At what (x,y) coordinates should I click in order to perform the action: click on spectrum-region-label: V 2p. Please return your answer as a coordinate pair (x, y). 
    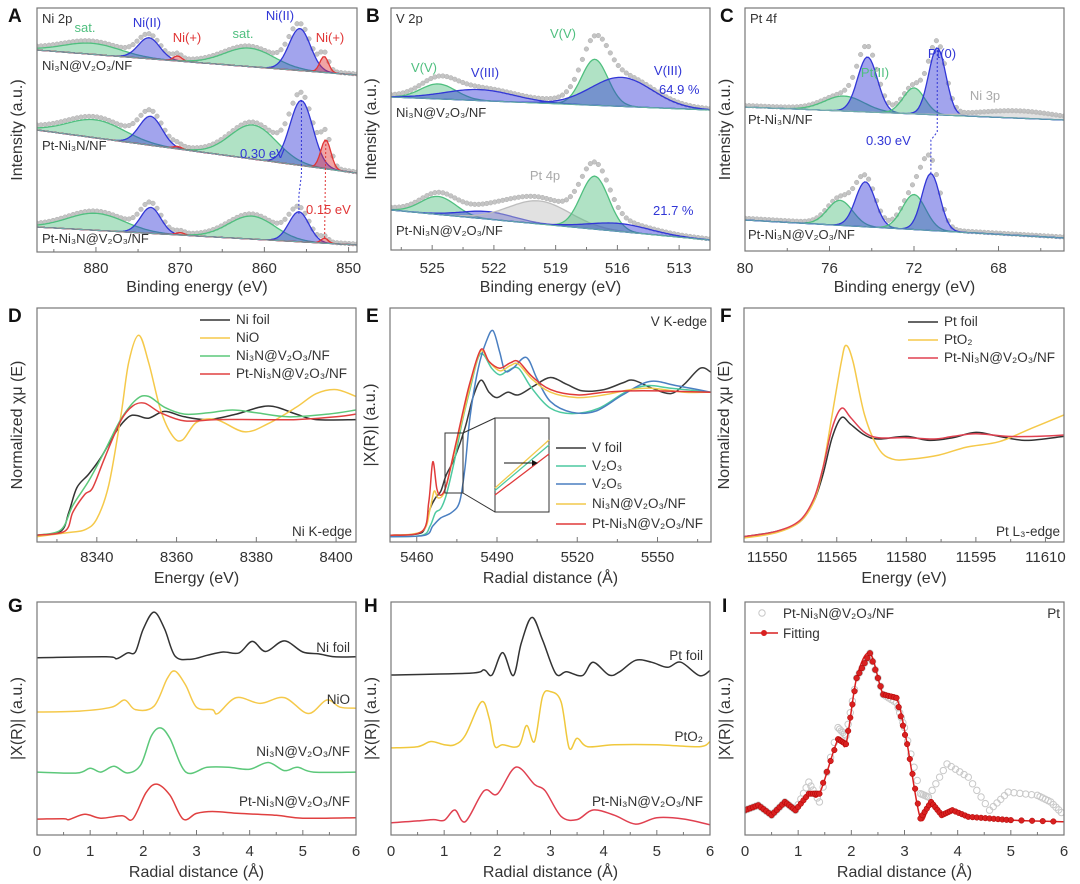
    Looking at the image, I should click on (409, 18).